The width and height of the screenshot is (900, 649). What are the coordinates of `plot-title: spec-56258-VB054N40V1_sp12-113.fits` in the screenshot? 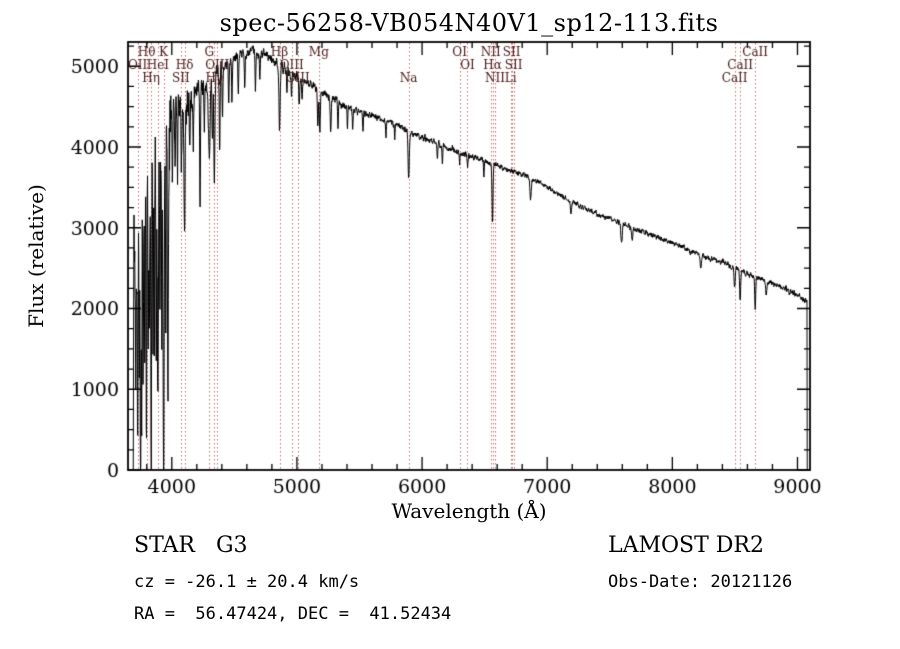 It's located at (469, 23).